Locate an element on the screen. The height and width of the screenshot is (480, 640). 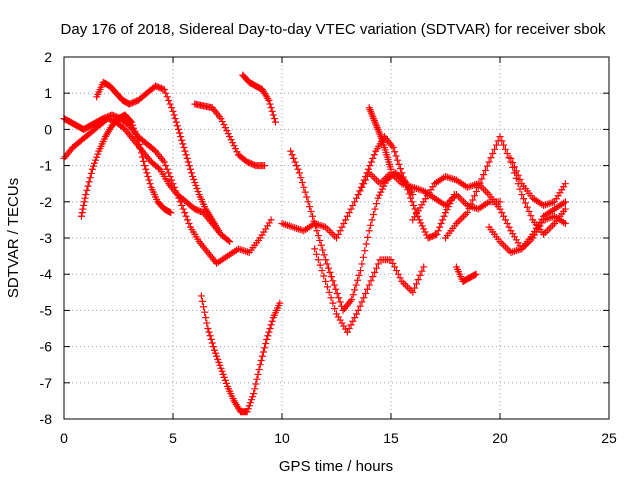
y-tick-label: -4 is located at coordinates (46, 274).